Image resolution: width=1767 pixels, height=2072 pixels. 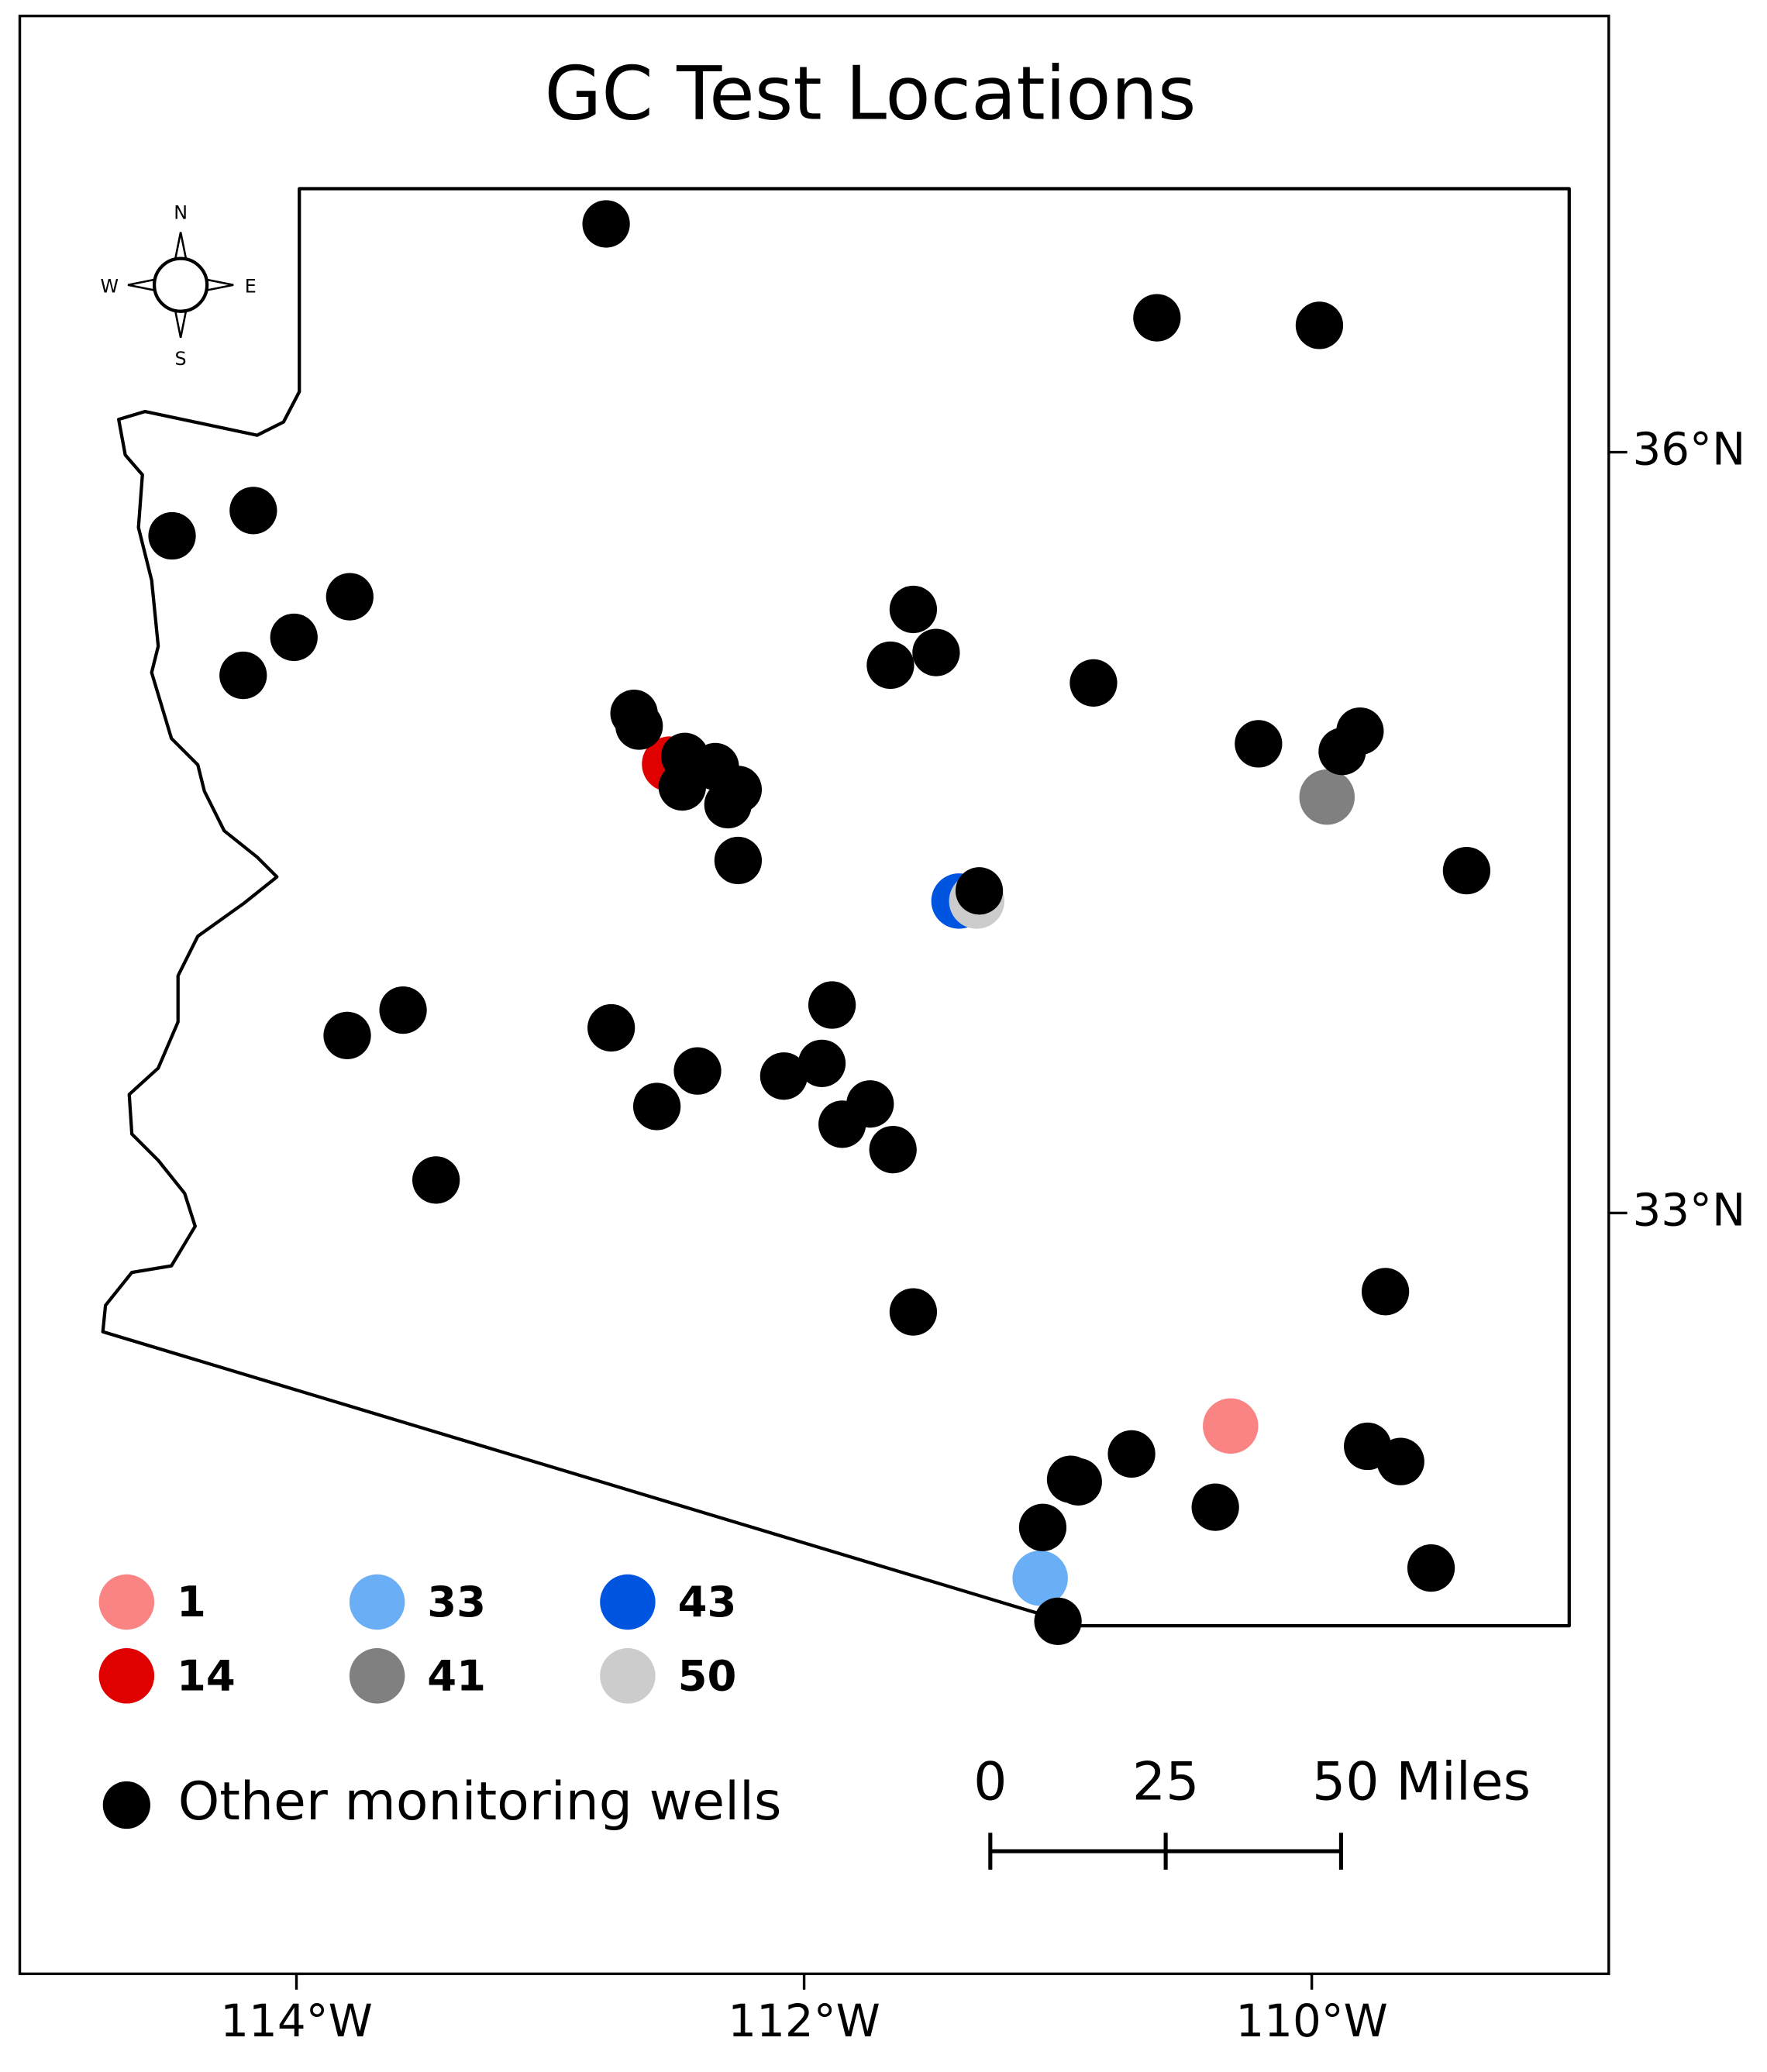 I want to click on compass-label: E, so click(x=251, y=287).